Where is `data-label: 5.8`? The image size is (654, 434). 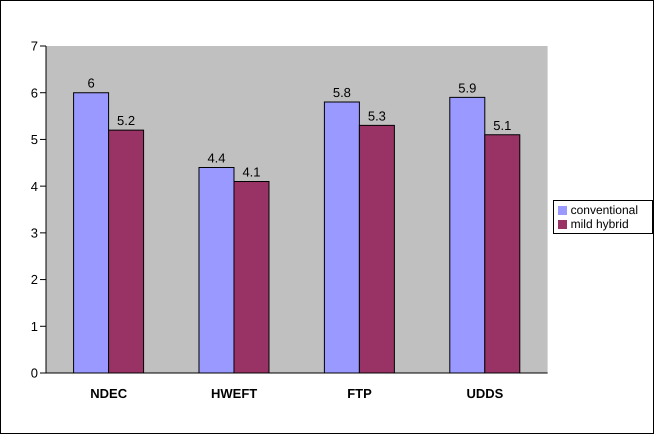 data-label: 5.8 is located at coordinates (341, 92).